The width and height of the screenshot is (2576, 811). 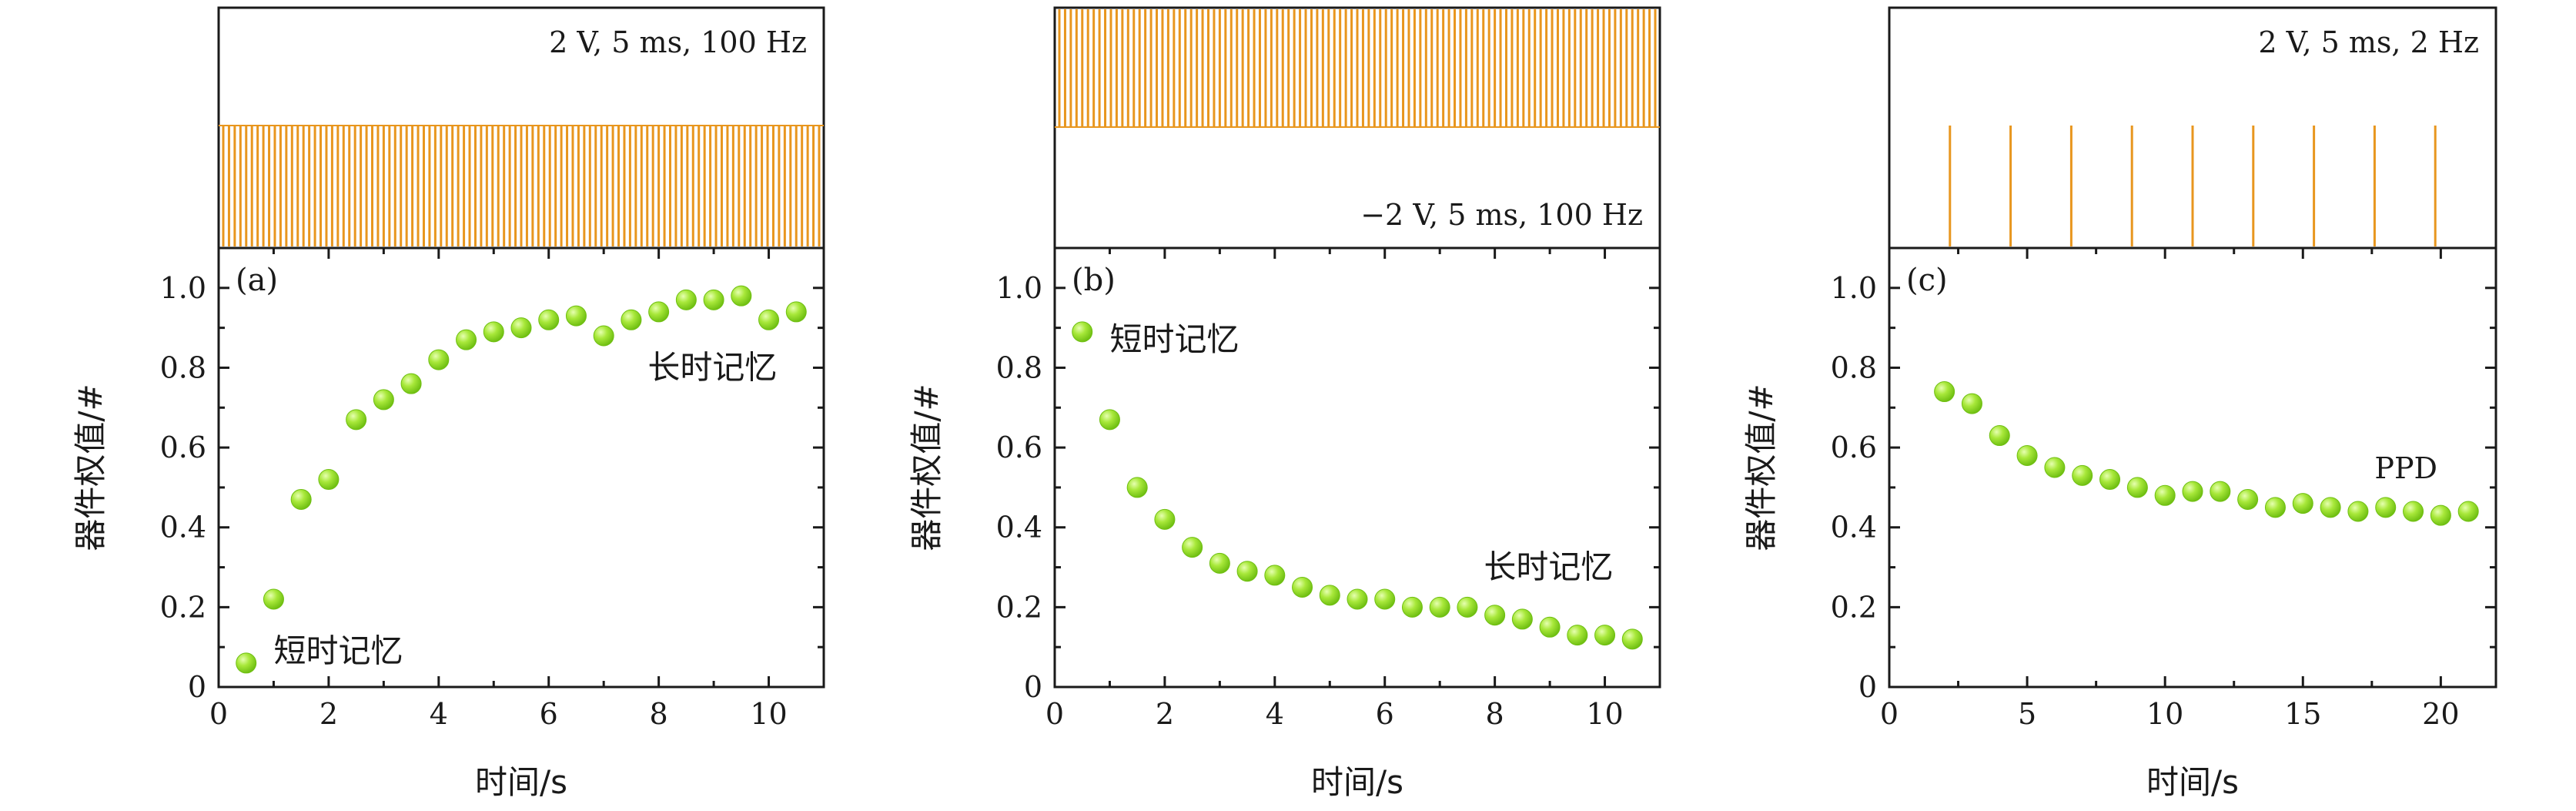 I want to click on annotation-a-1: 长时记忆, so click(x=712, y=367).